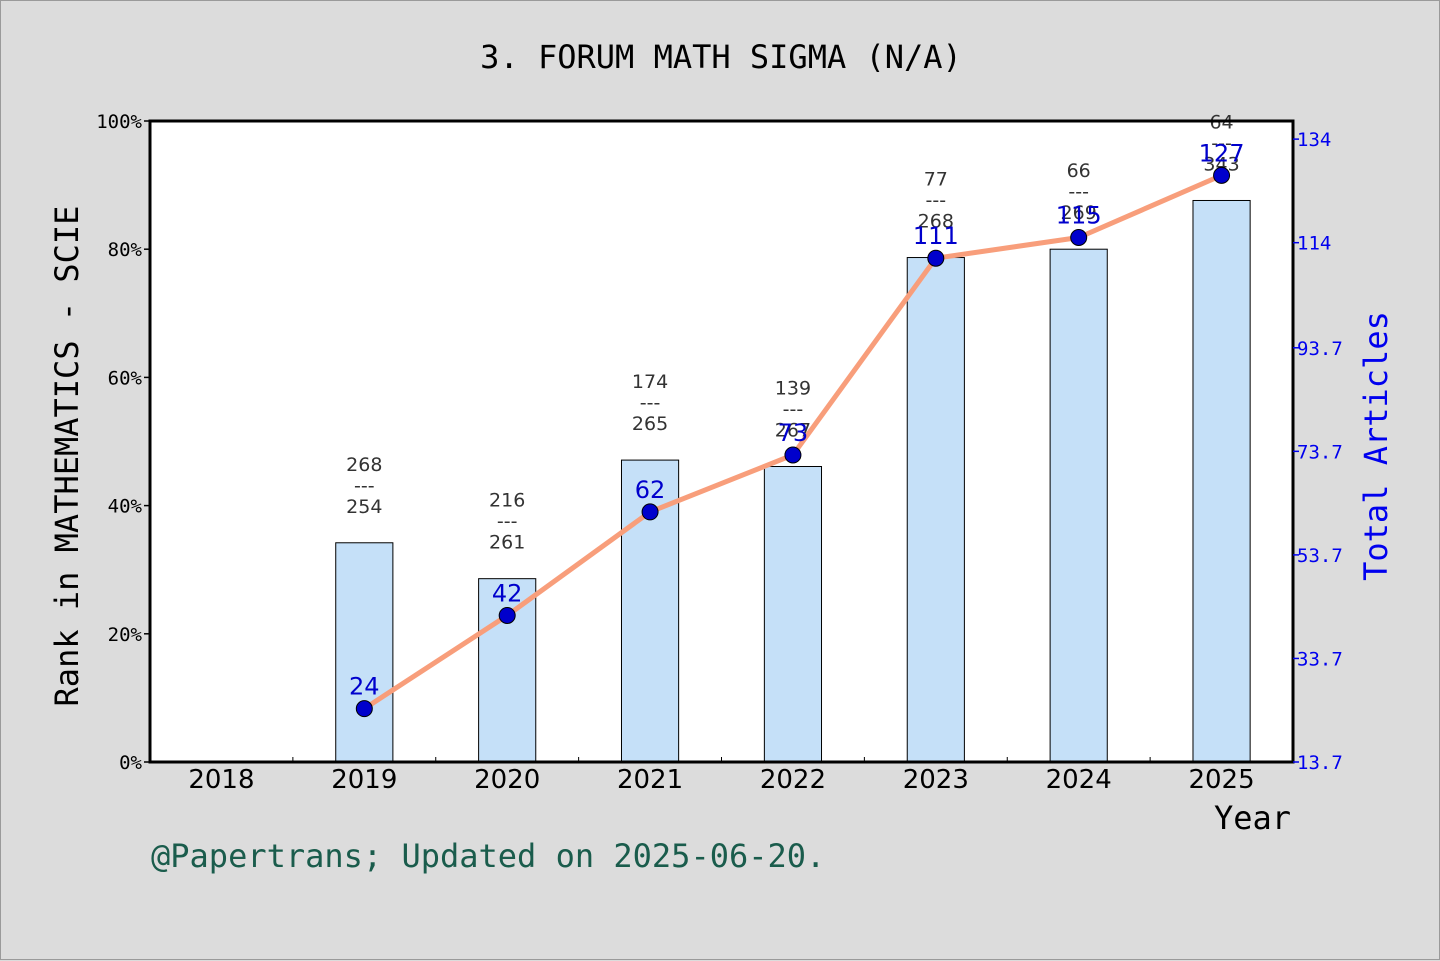 This screenshot has height=961, width=1440. I want to click on y-tick-label: 0%, so click(130, 763).